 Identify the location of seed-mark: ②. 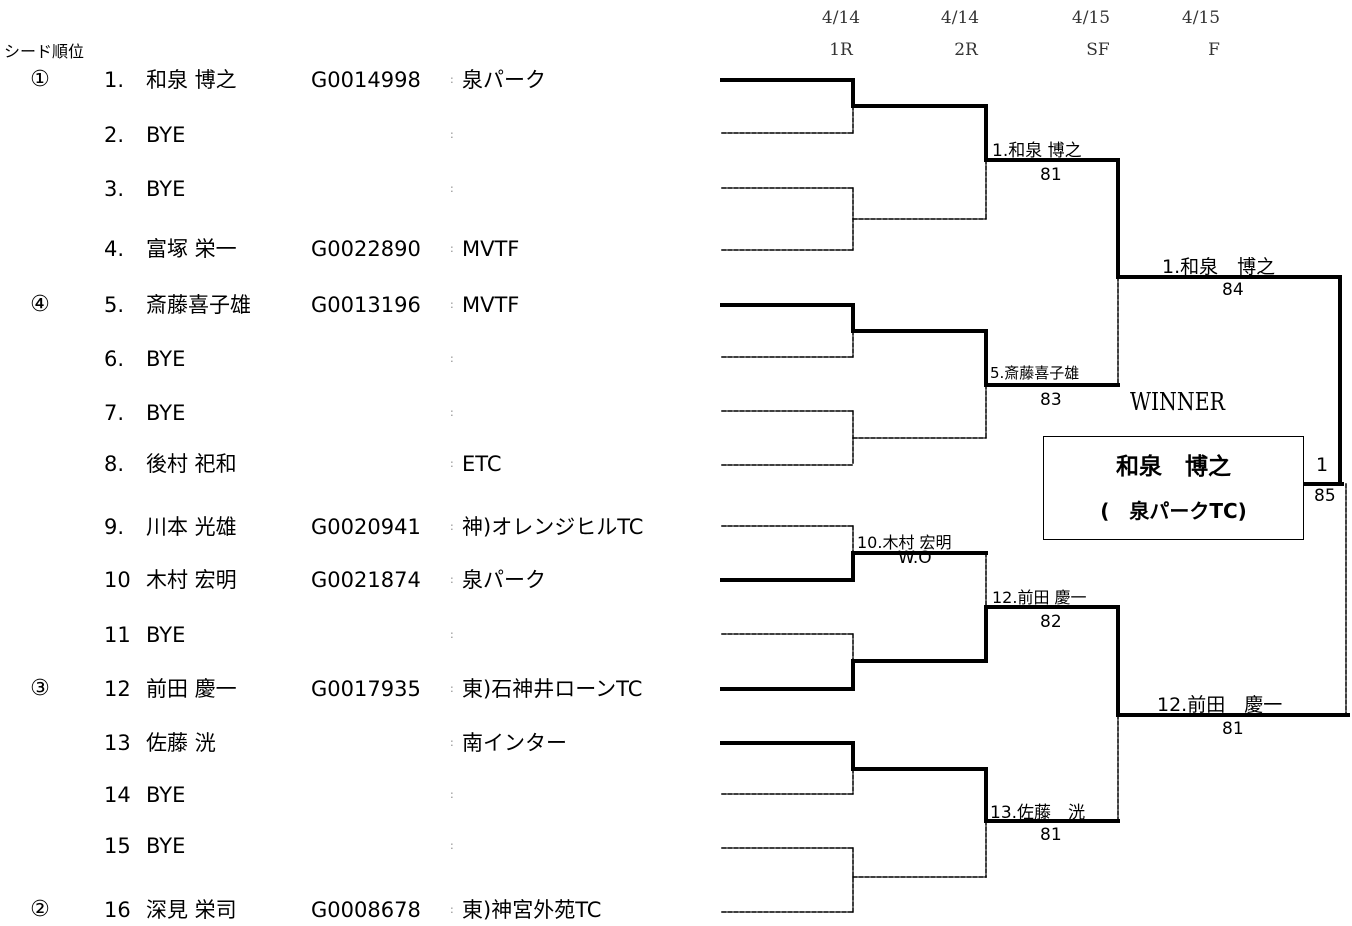
(40, 909).